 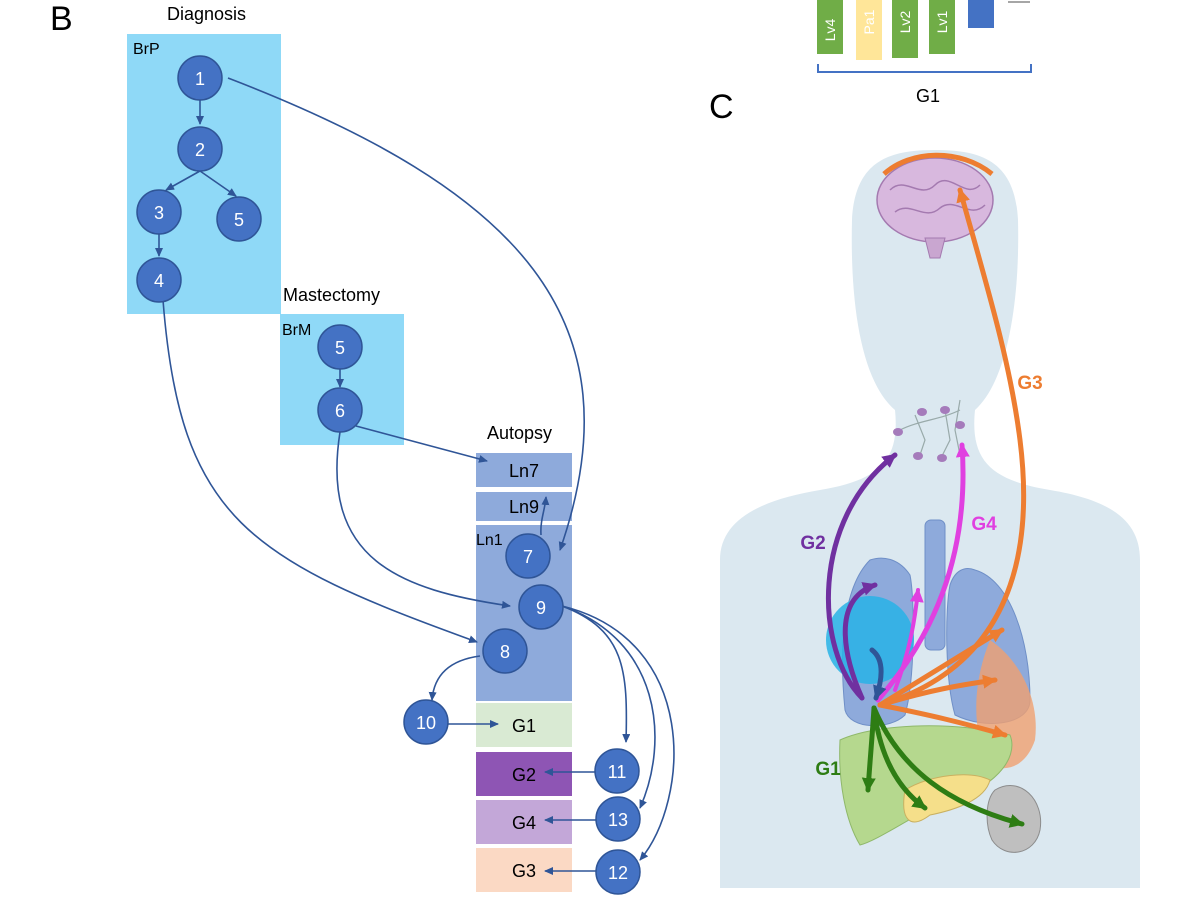 I want to click on node-3-label: 3, so click(x=159, y=213).